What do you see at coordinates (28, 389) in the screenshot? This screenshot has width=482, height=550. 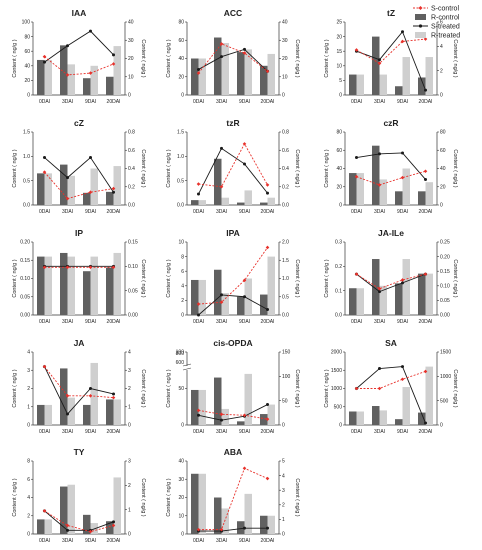 I see `left-tick-label: 2` at bounding box center [28, 389].